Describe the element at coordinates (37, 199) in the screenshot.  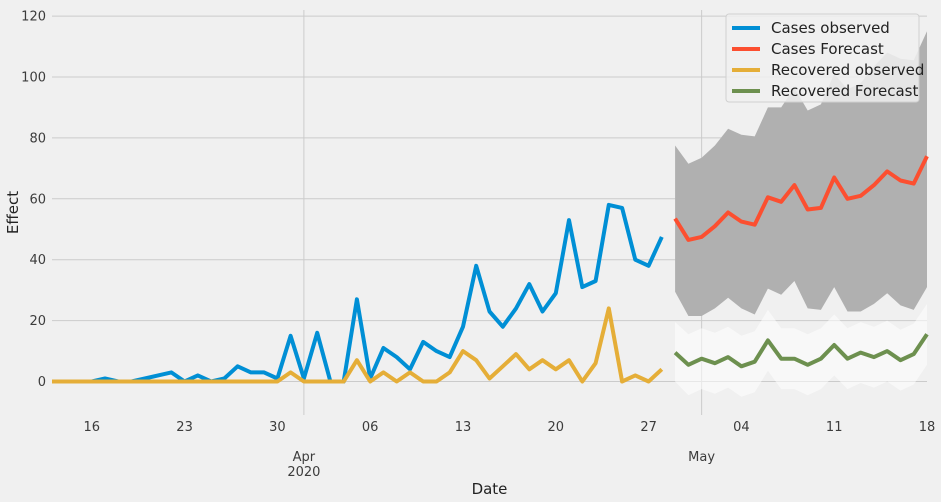
I see `y-tick-label: 60` at that location.